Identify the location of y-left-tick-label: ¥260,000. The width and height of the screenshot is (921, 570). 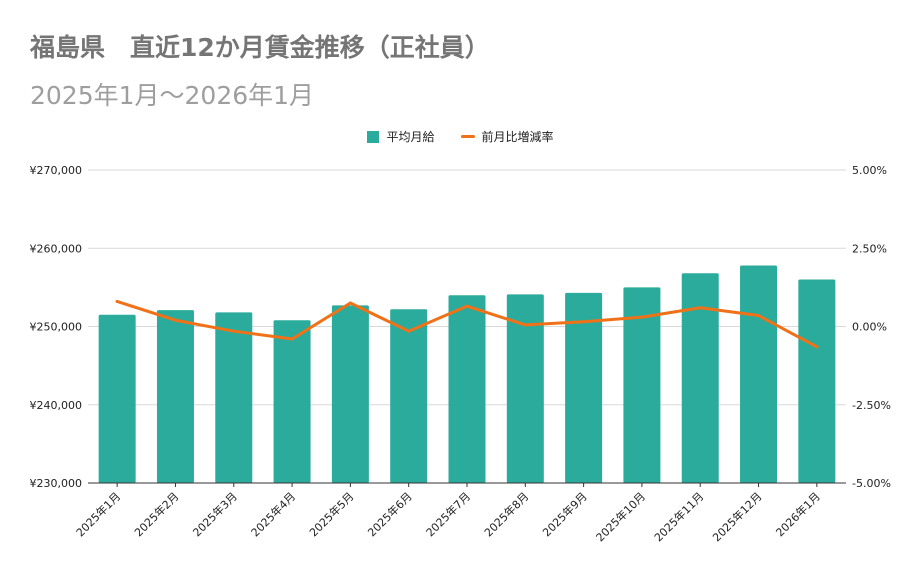
(56, 248).